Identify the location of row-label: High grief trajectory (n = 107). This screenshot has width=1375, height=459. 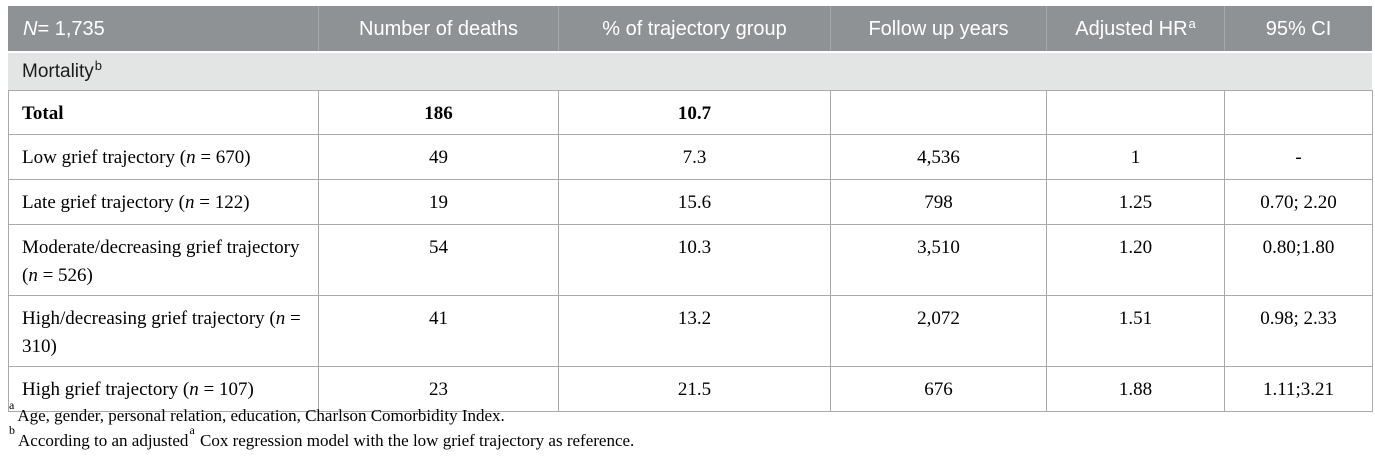
(163, 389).